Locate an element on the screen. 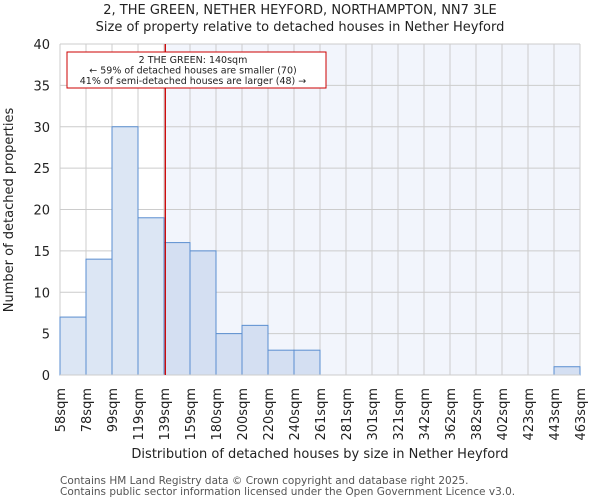 Image resolution: width=600 pixels, height=500 pixels. x-tick-label: 423sqm is located at coordinates (529, 414).